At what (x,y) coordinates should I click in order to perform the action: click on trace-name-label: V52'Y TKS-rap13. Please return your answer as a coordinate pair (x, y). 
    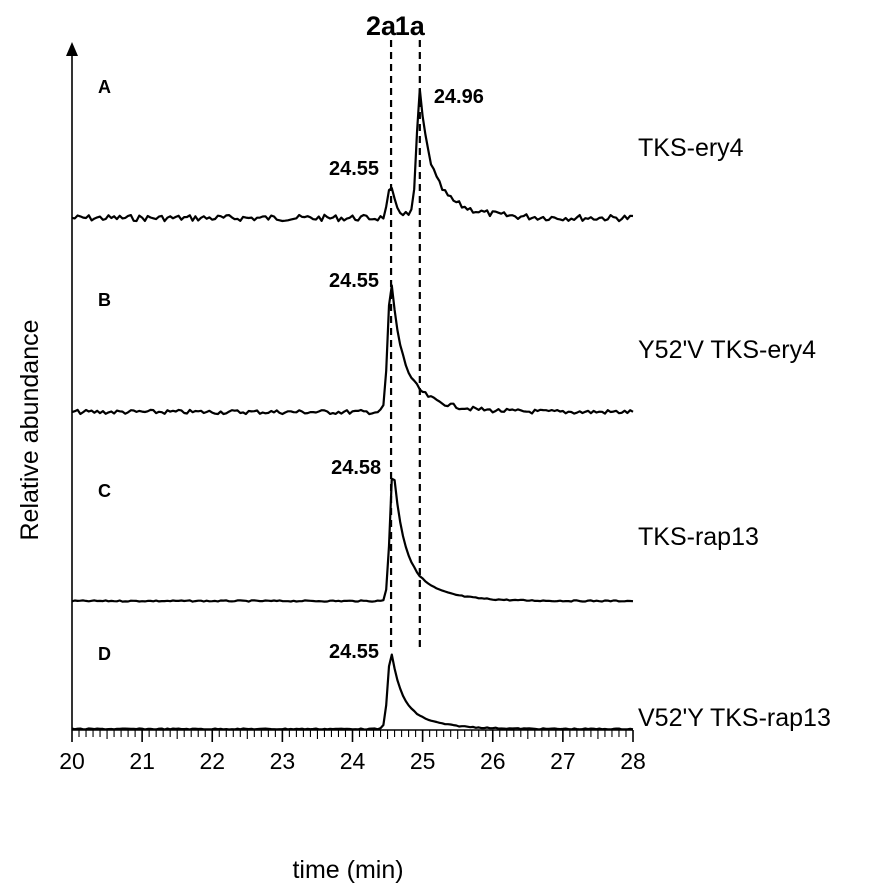
    Looking at the image, I should click on (734, 718).